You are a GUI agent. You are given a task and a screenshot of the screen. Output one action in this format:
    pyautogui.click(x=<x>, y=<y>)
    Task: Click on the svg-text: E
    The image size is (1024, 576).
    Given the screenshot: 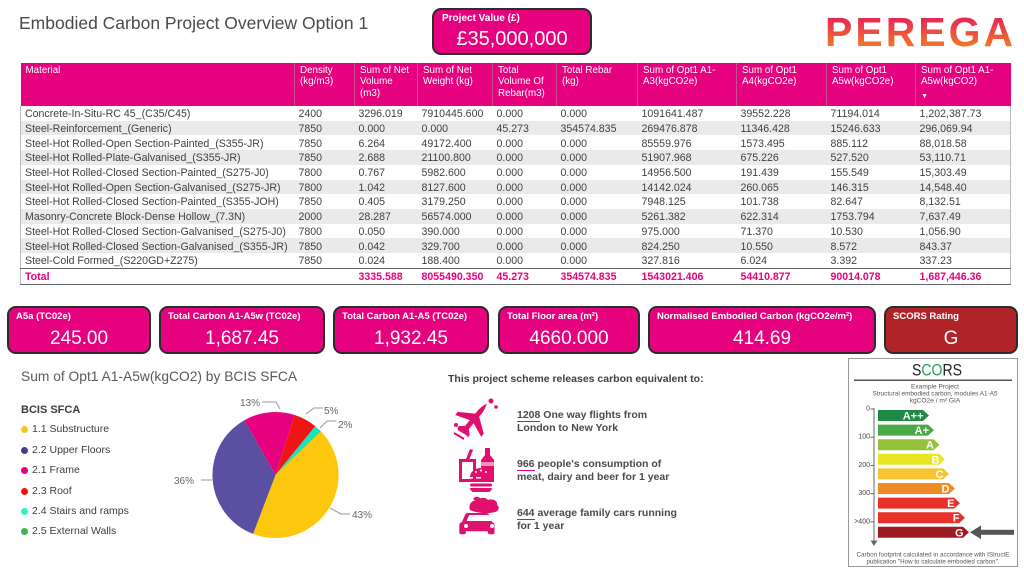 What is the action you would take?
    pyautogui.click(x=950, y=504)
    